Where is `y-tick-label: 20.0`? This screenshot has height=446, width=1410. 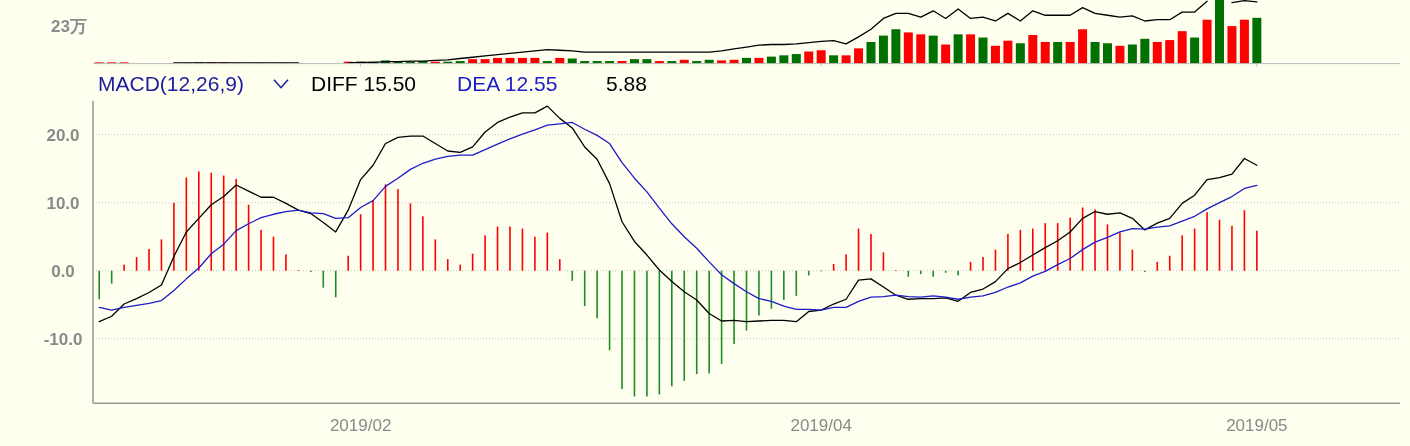
y-tick-label: 20.0 is located at coordinates (63, 135).